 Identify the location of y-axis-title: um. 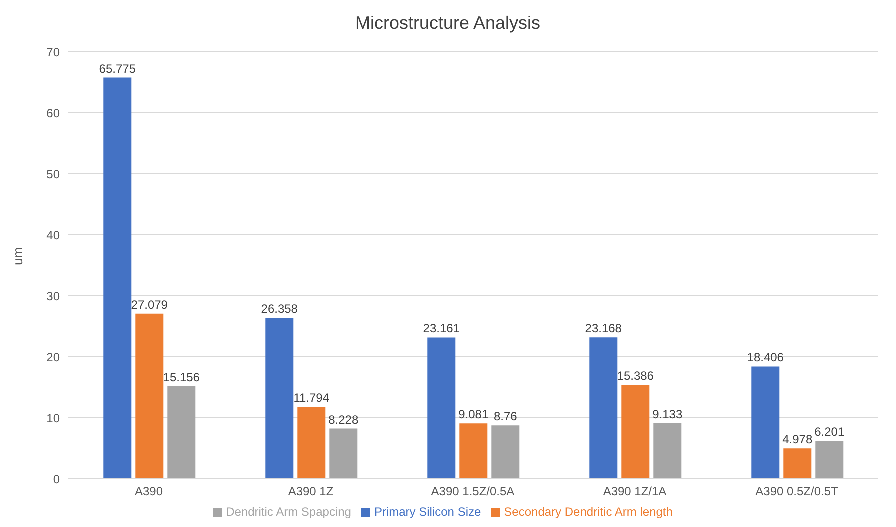
(18, 256).